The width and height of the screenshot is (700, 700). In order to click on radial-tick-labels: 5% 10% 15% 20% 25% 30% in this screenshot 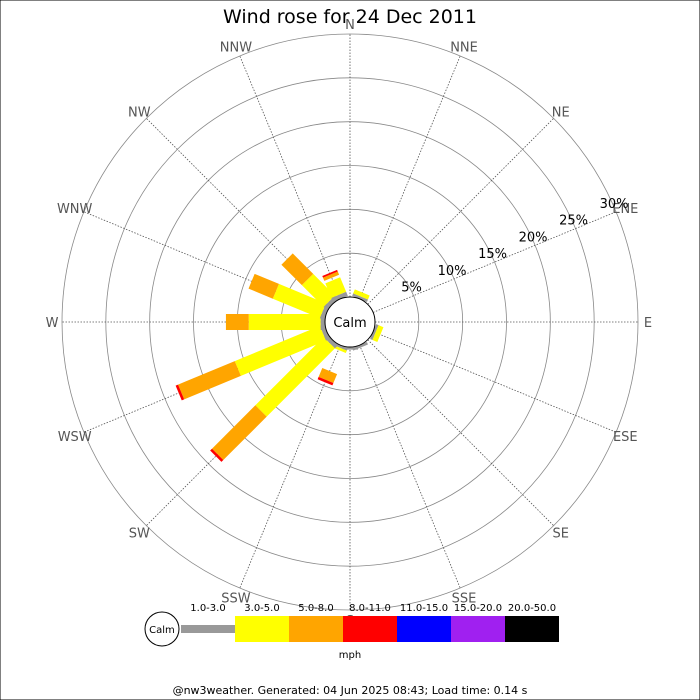, I will do `click(514, 246)`.